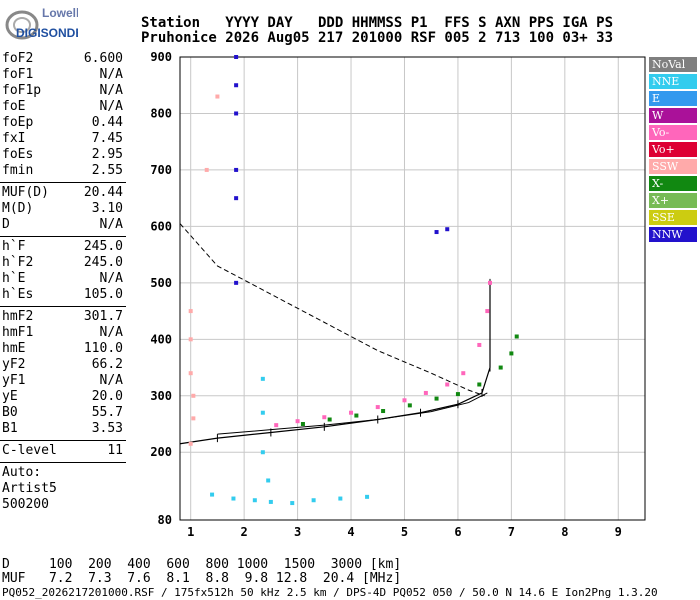  What do you see at coordinates (25, 504) in the screenshot?
I see `auto-code: 500200` at bounding box center [25, 504].